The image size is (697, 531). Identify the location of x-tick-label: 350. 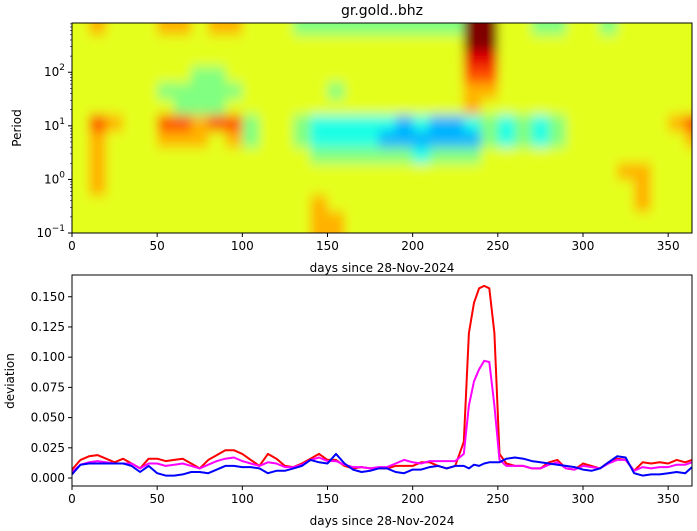
(668, 246).